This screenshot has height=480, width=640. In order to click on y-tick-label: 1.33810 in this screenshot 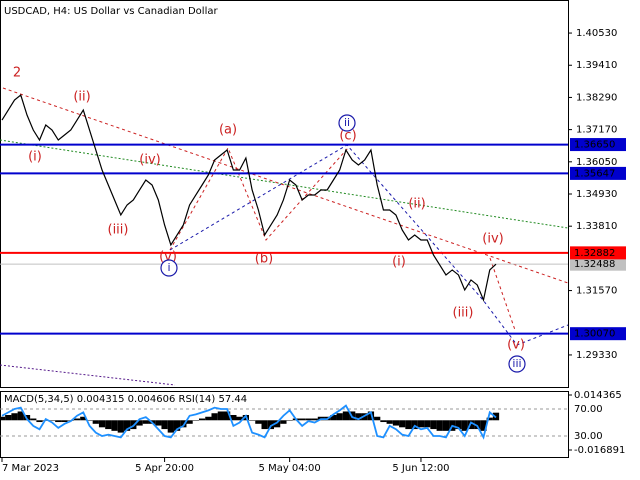, I will do `click(596, 226)`.